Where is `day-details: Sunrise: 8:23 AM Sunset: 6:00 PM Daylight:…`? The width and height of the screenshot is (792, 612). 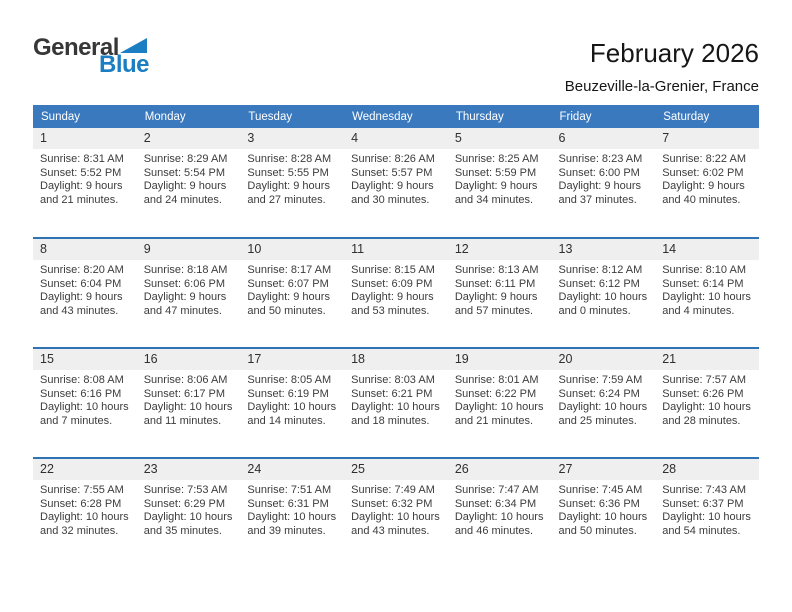
day-details: Sunrise: 8:23 AM Sunset: 6:00 PM Daylight:… is located at coordinates (604, 178).